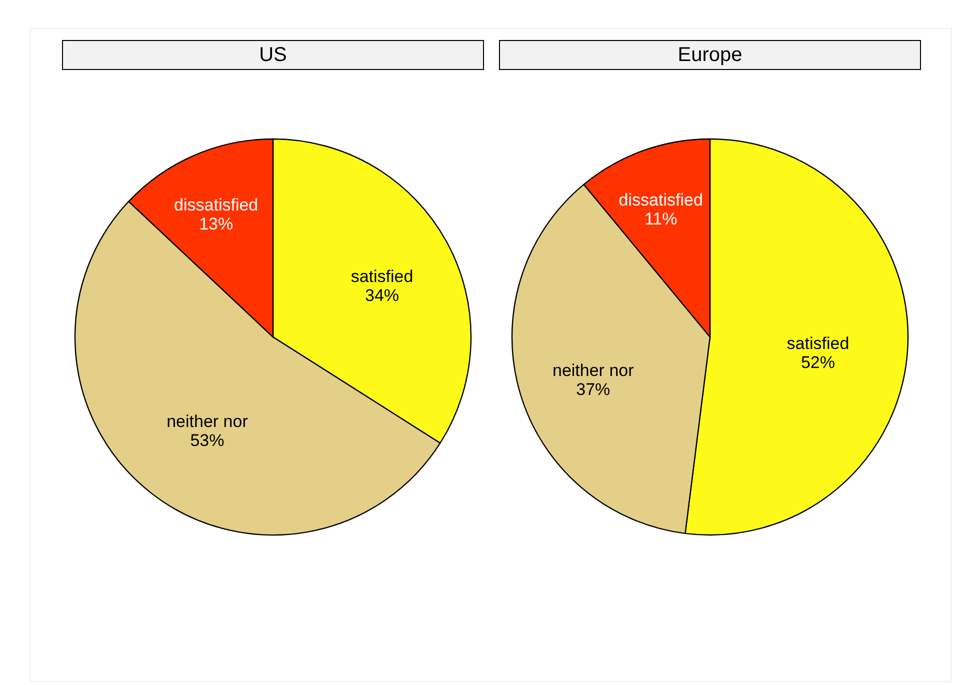 The image size is (961, 685). What do you see at coordinates (382, 296) in the screenshot?
I see `data-label: 34%` at bounding box center [382, 296].